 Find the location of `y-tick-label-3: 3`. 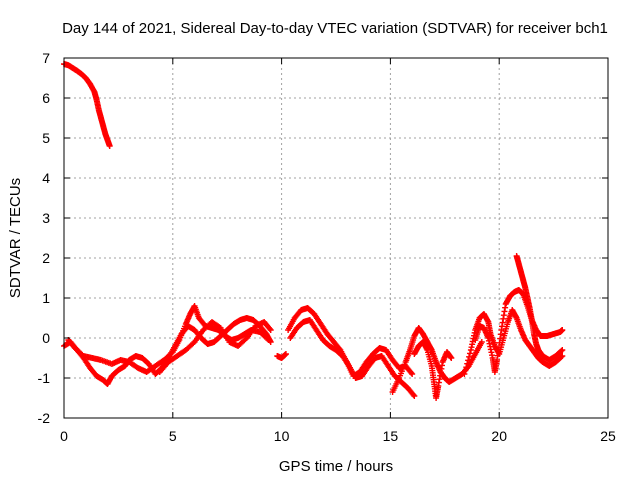

y-tick-label-3: 3 is located at coordinates (46, 218).